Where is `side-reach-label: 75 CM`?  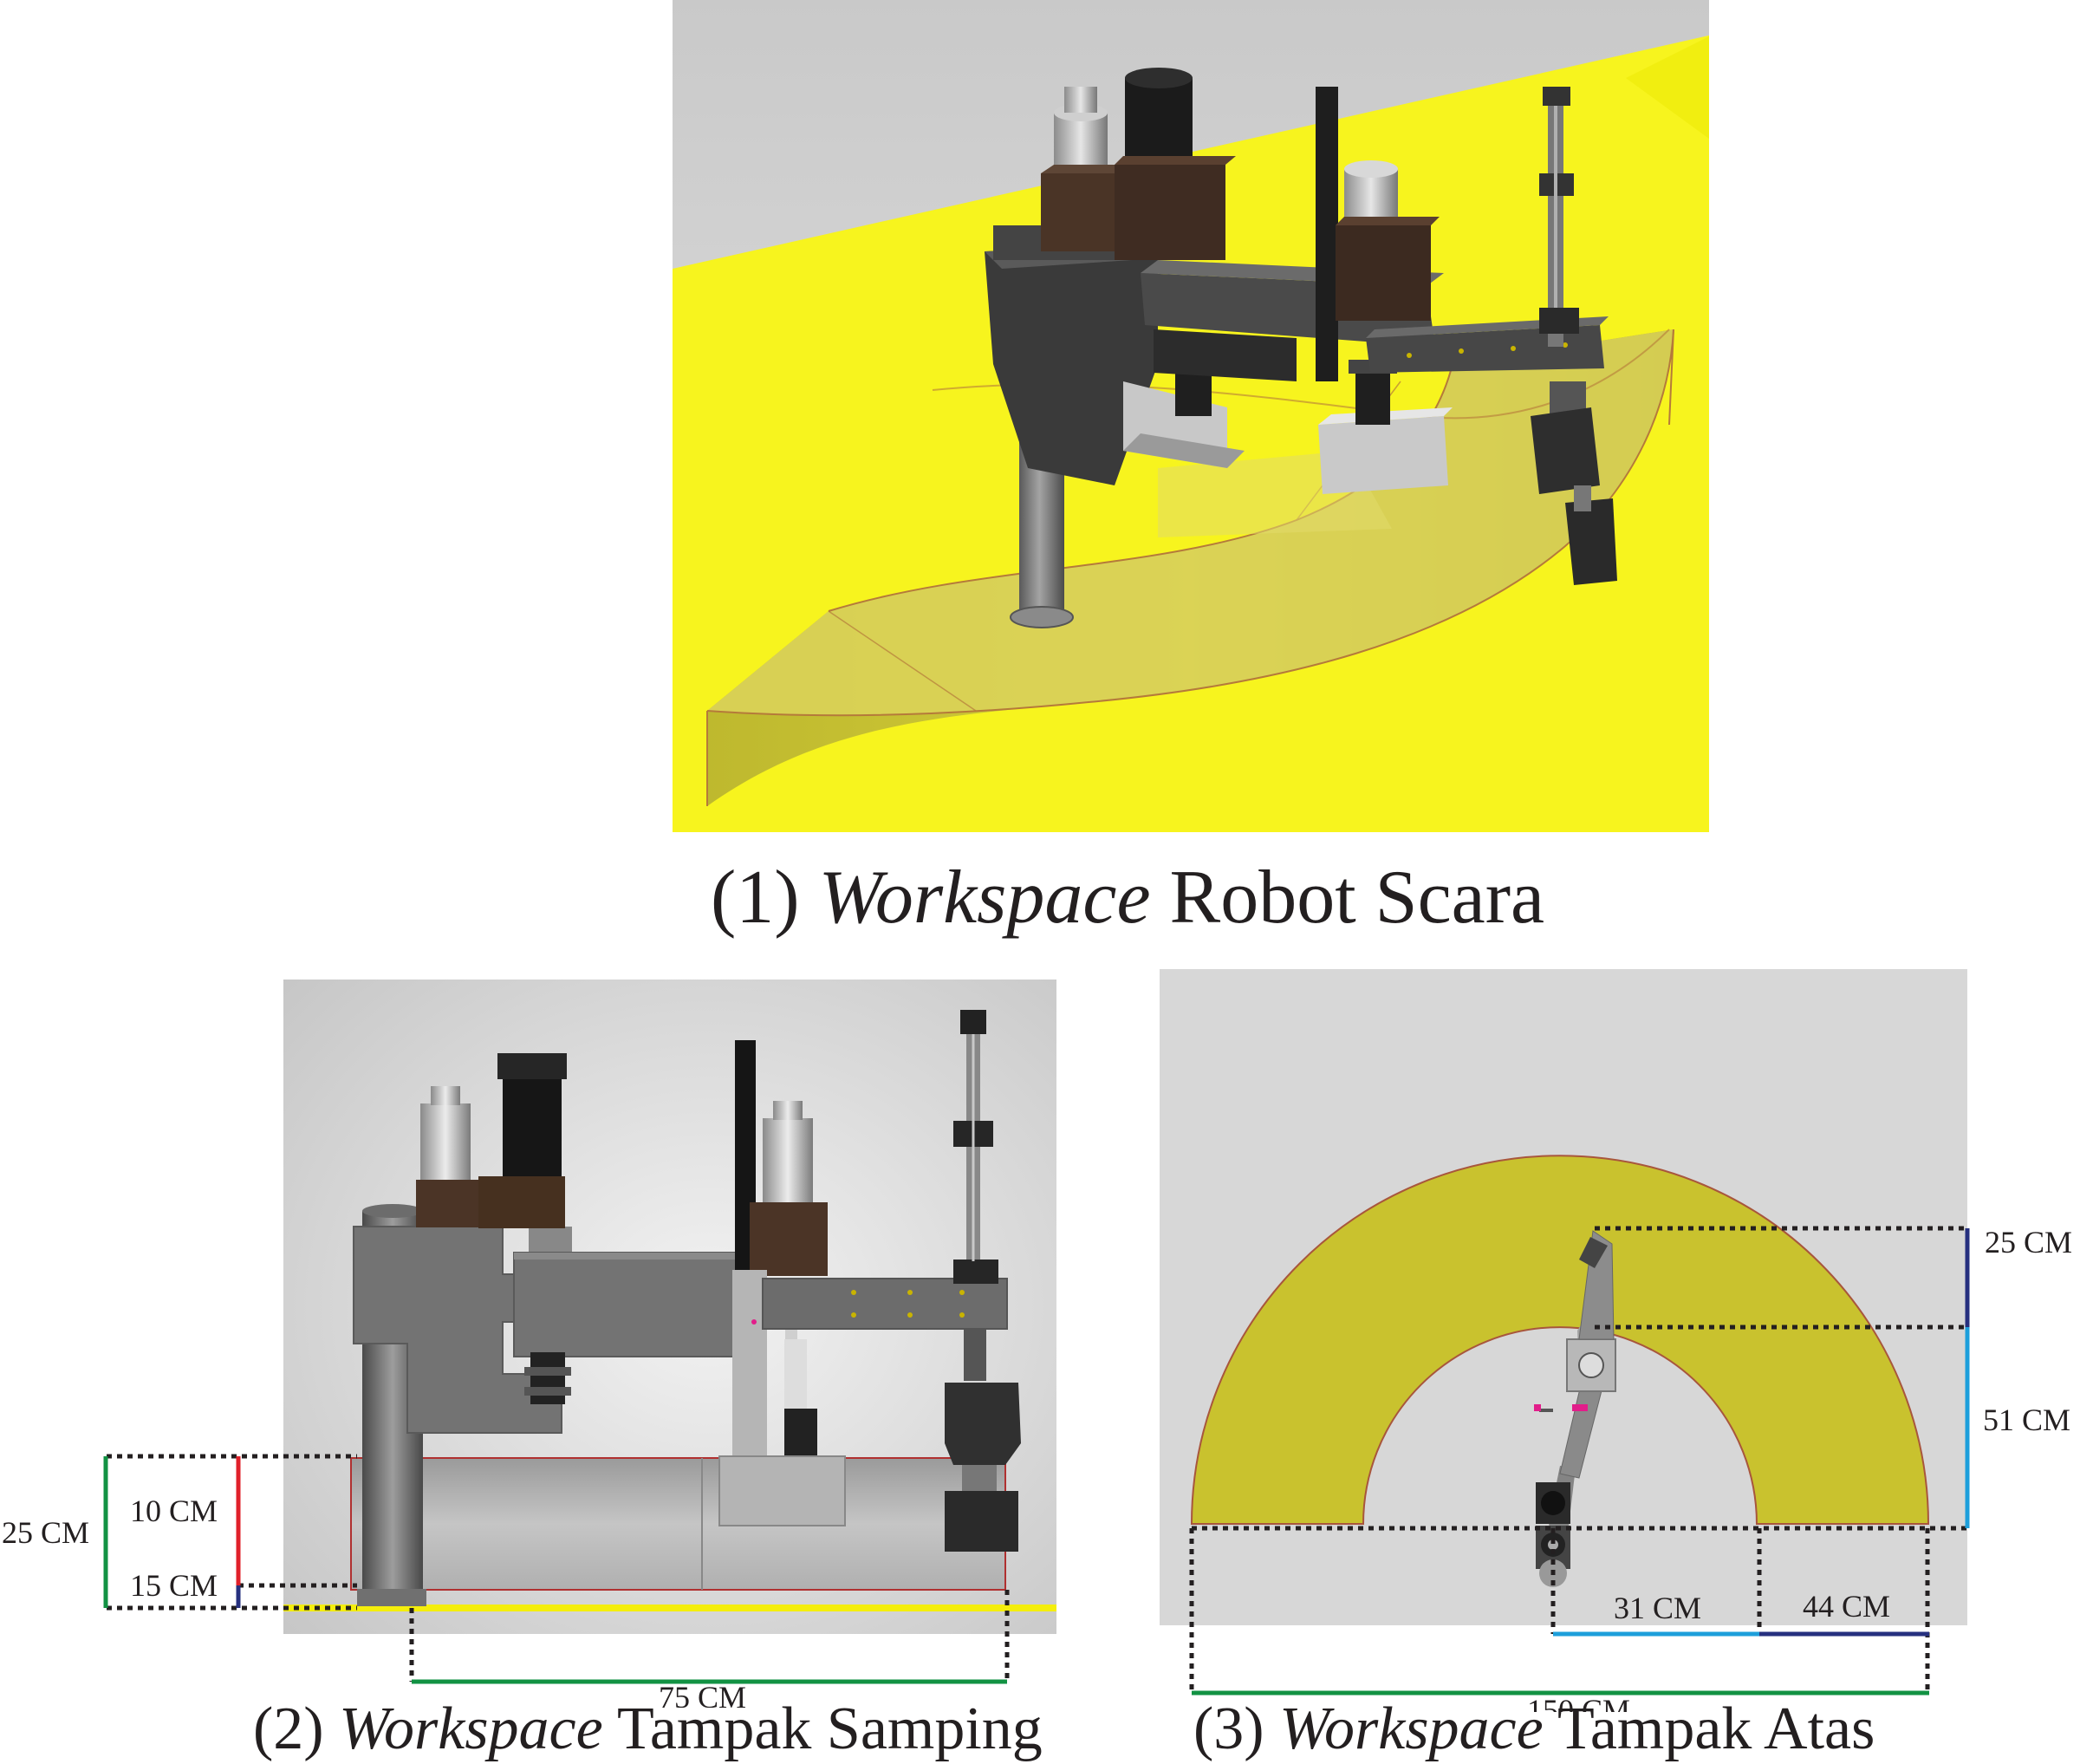 side-reach-label: 75 CM is located at coordinates (702, 1694).